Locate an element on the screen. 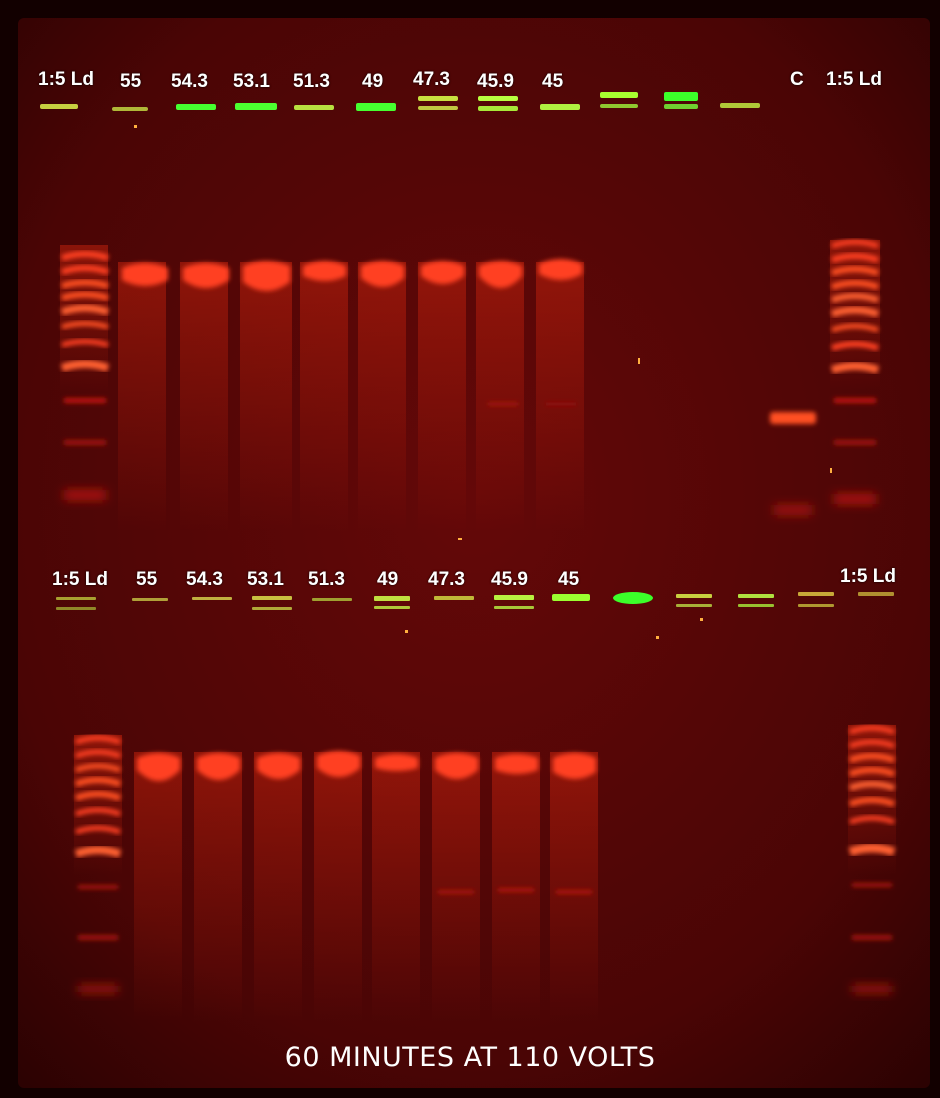 The height and width of the screenshot is (1098, 940). bottom-label-lane-53-1: 53.1 is located at coordinates (265, 579).